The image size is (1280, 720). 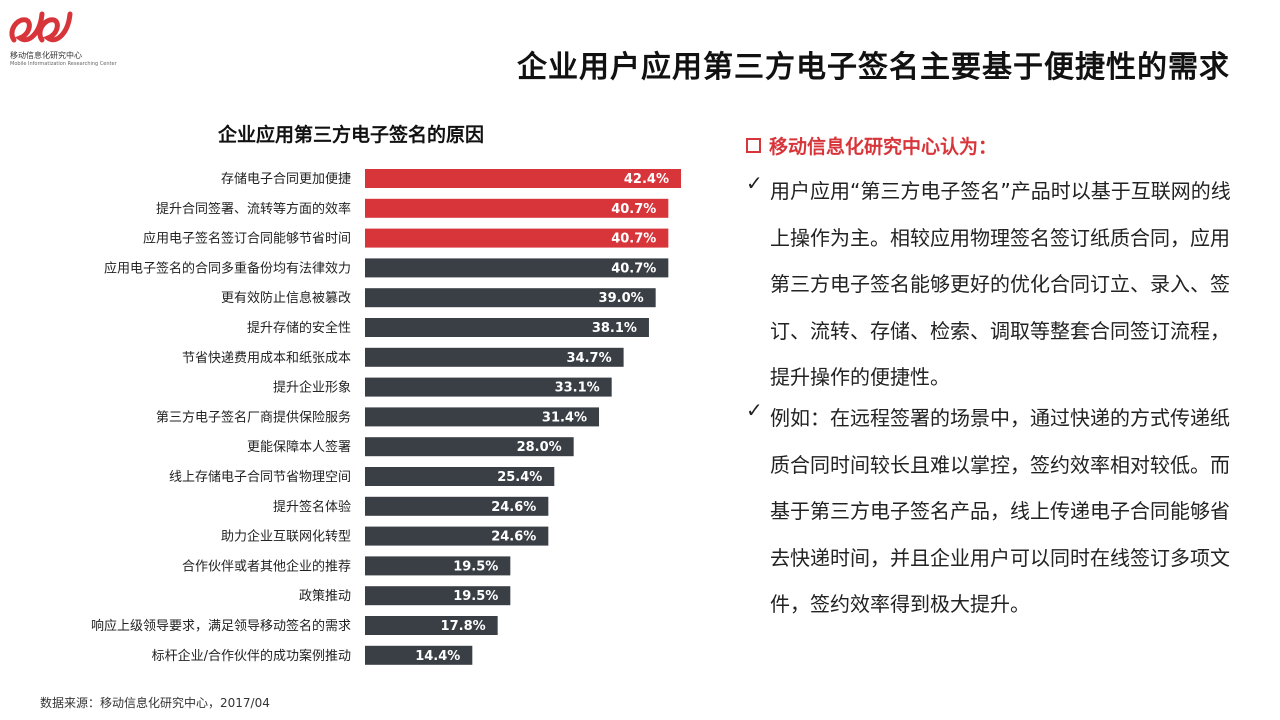 What do you see at coordinates (614, 328) in the screenshot?
I see `value-label: 38.1%` at bounding box center [614, 328].